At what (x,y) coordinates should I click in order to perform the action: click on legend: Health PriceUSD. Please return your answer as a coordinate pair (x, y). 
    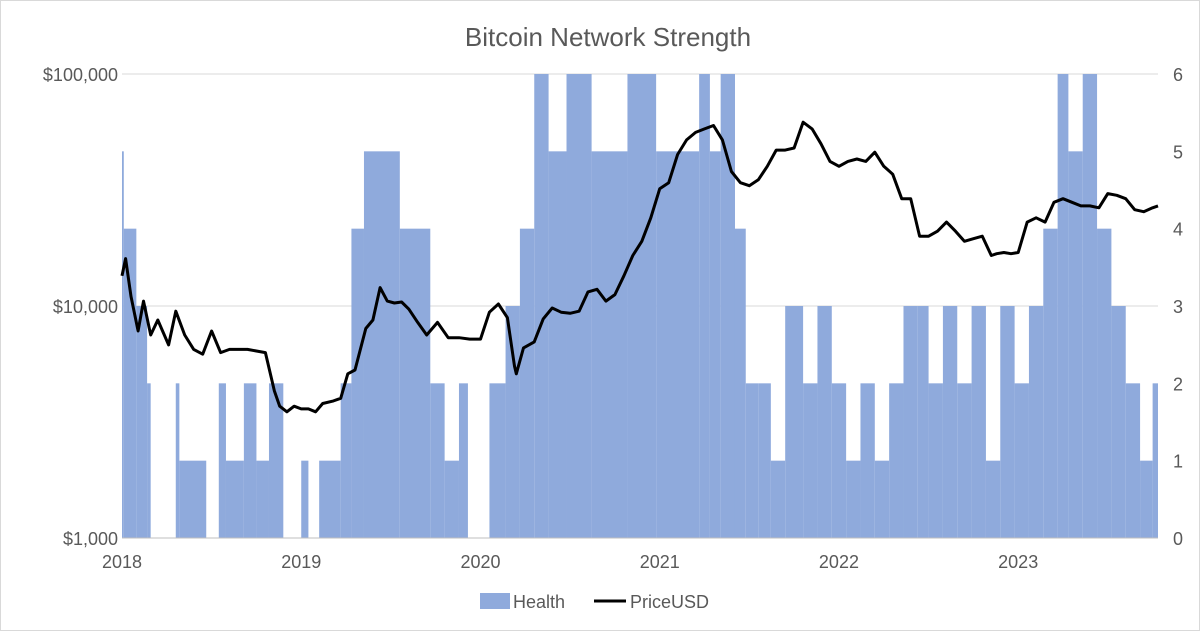
    Looking at the image, I should click on (594, 602).